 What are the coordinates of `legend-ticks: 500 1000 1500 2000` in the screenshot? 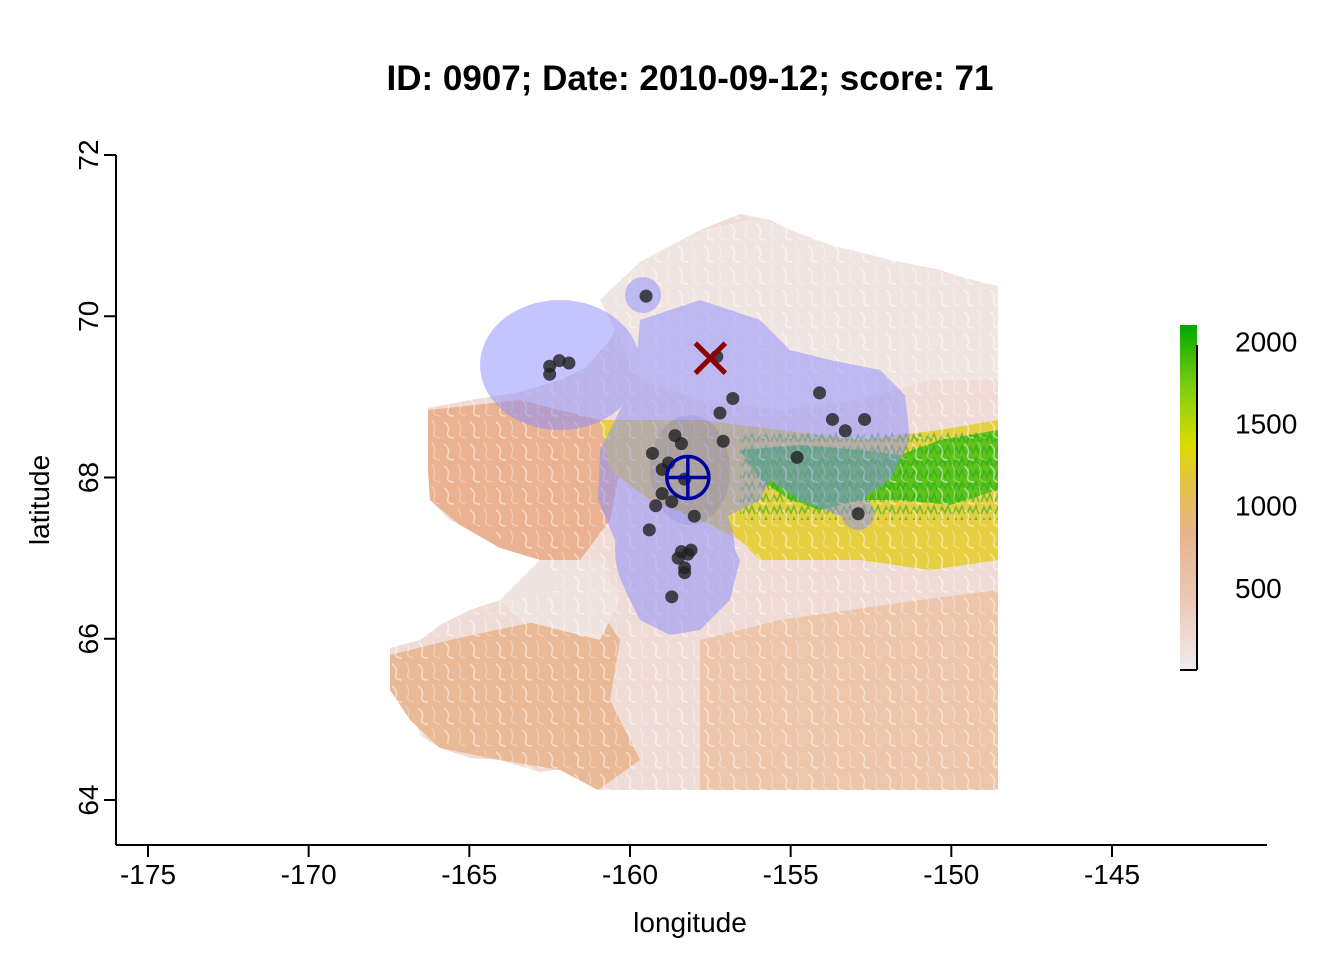 It's located at (1266, 464).